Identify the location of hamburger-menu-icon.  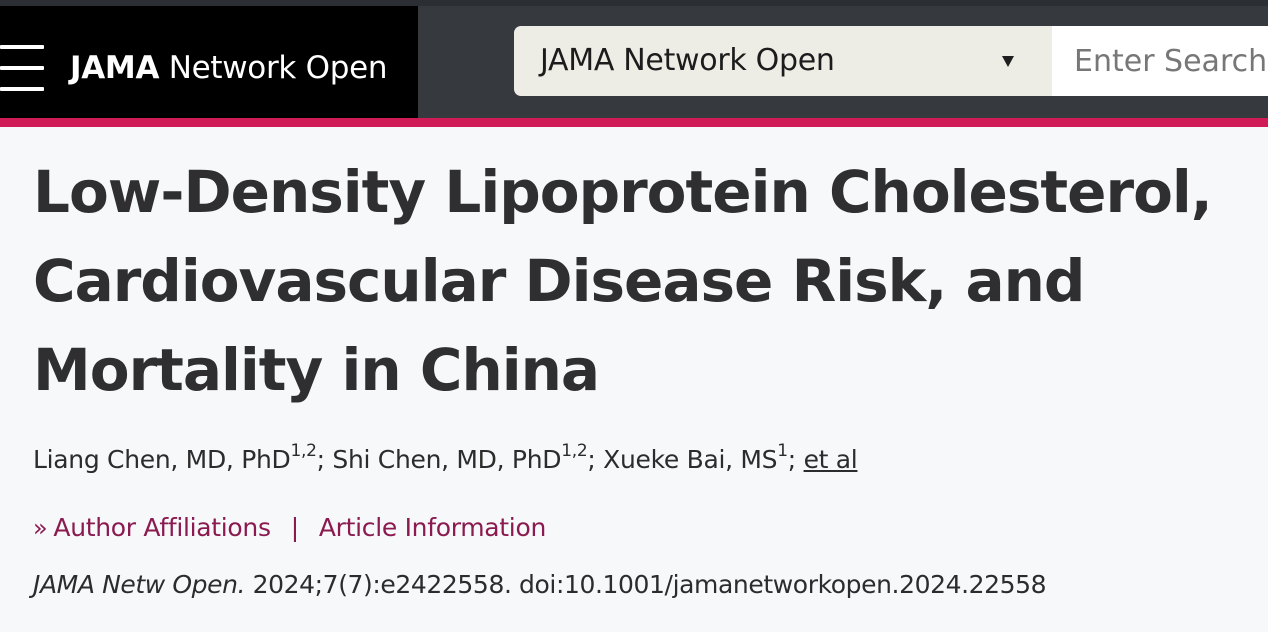
(22, 69).